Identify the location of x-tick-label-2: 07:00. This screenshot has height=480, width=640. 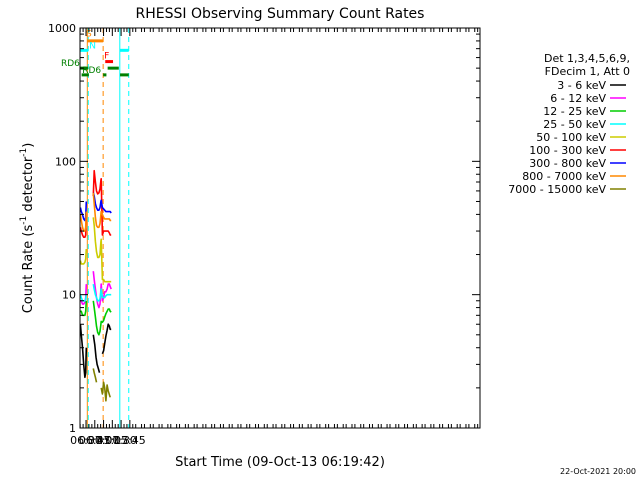
(104, 440).